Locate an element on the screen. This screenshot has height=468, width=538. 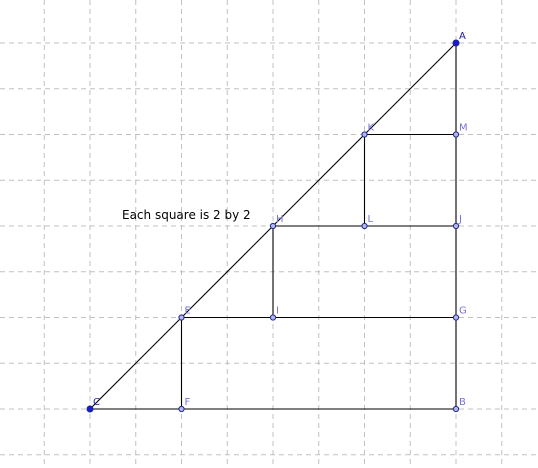
point-j is located at coordinates (455, 225).